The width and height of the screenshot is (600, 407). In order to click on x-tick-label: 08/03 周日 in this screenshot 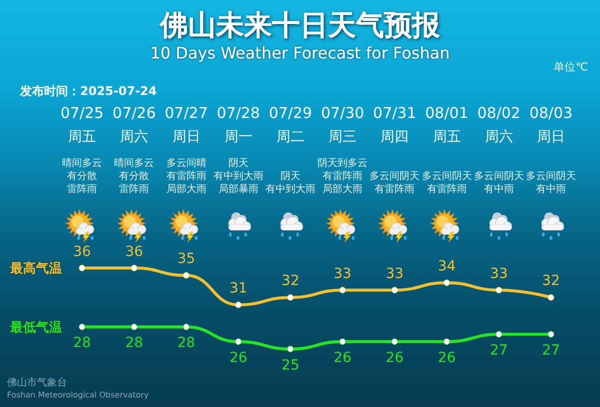, I will do `click(551, 124)`.